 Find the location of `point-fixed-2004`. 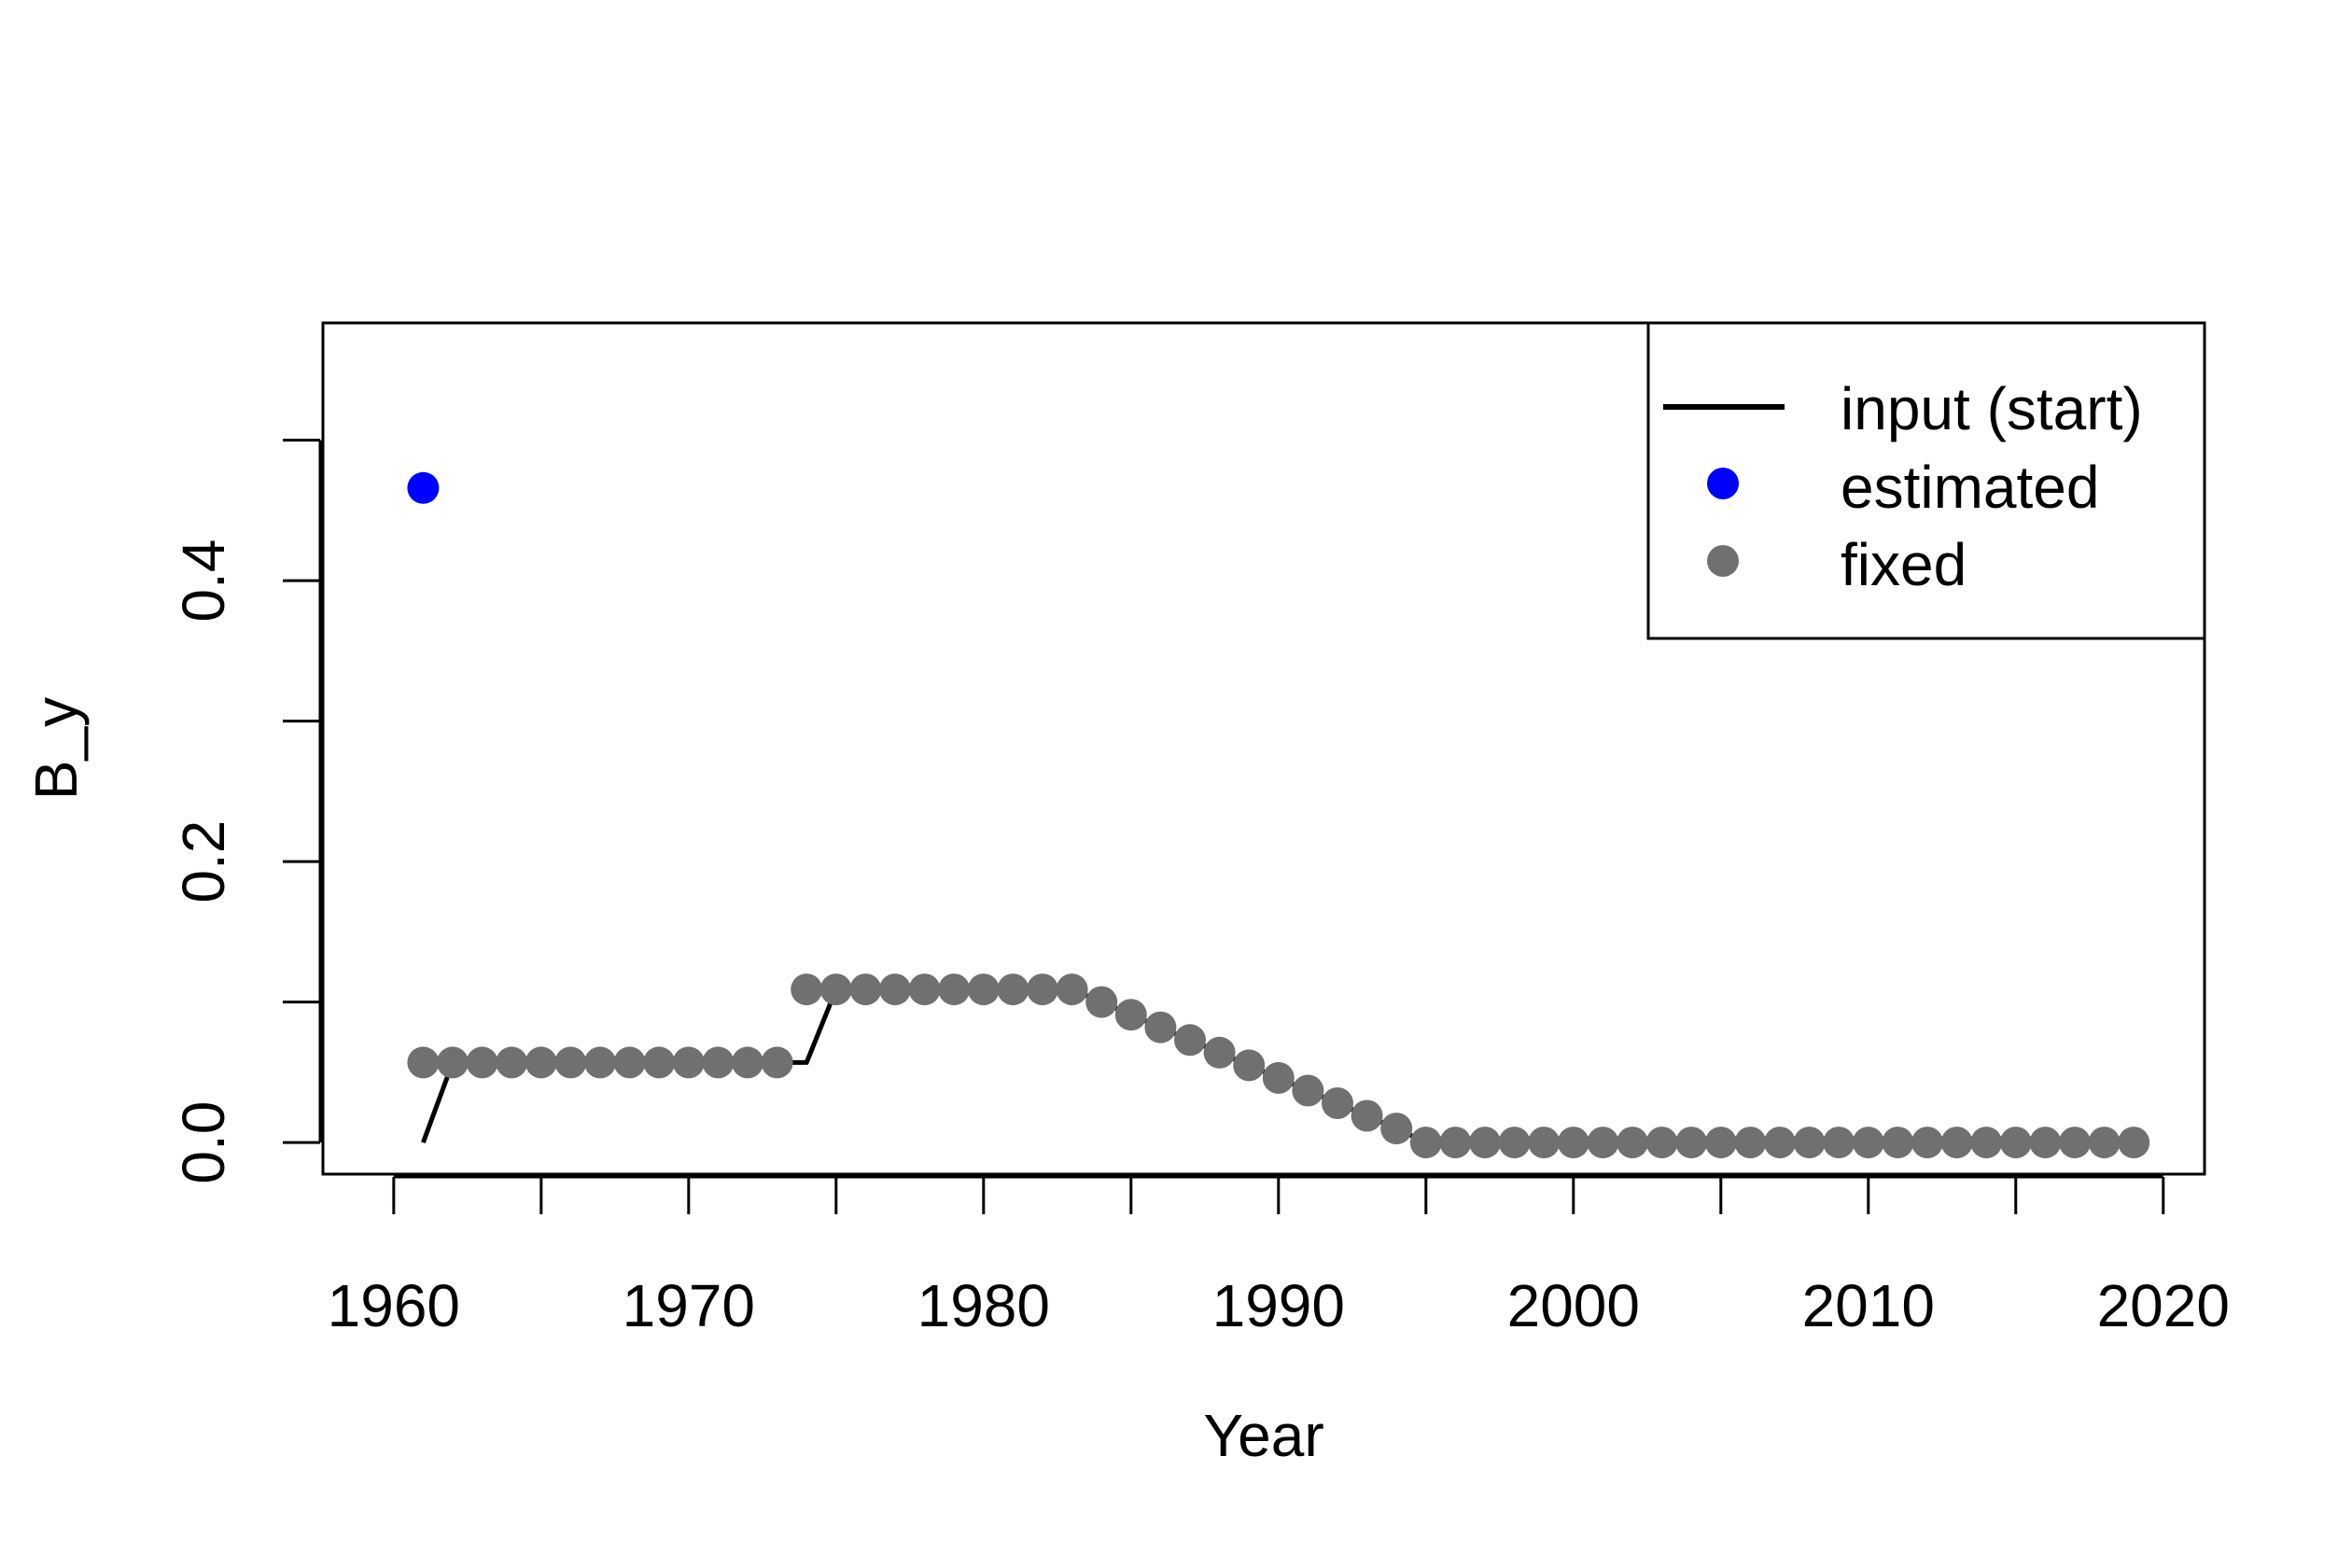

point-fixed-2004 is located at coordinates (1691, 1143).